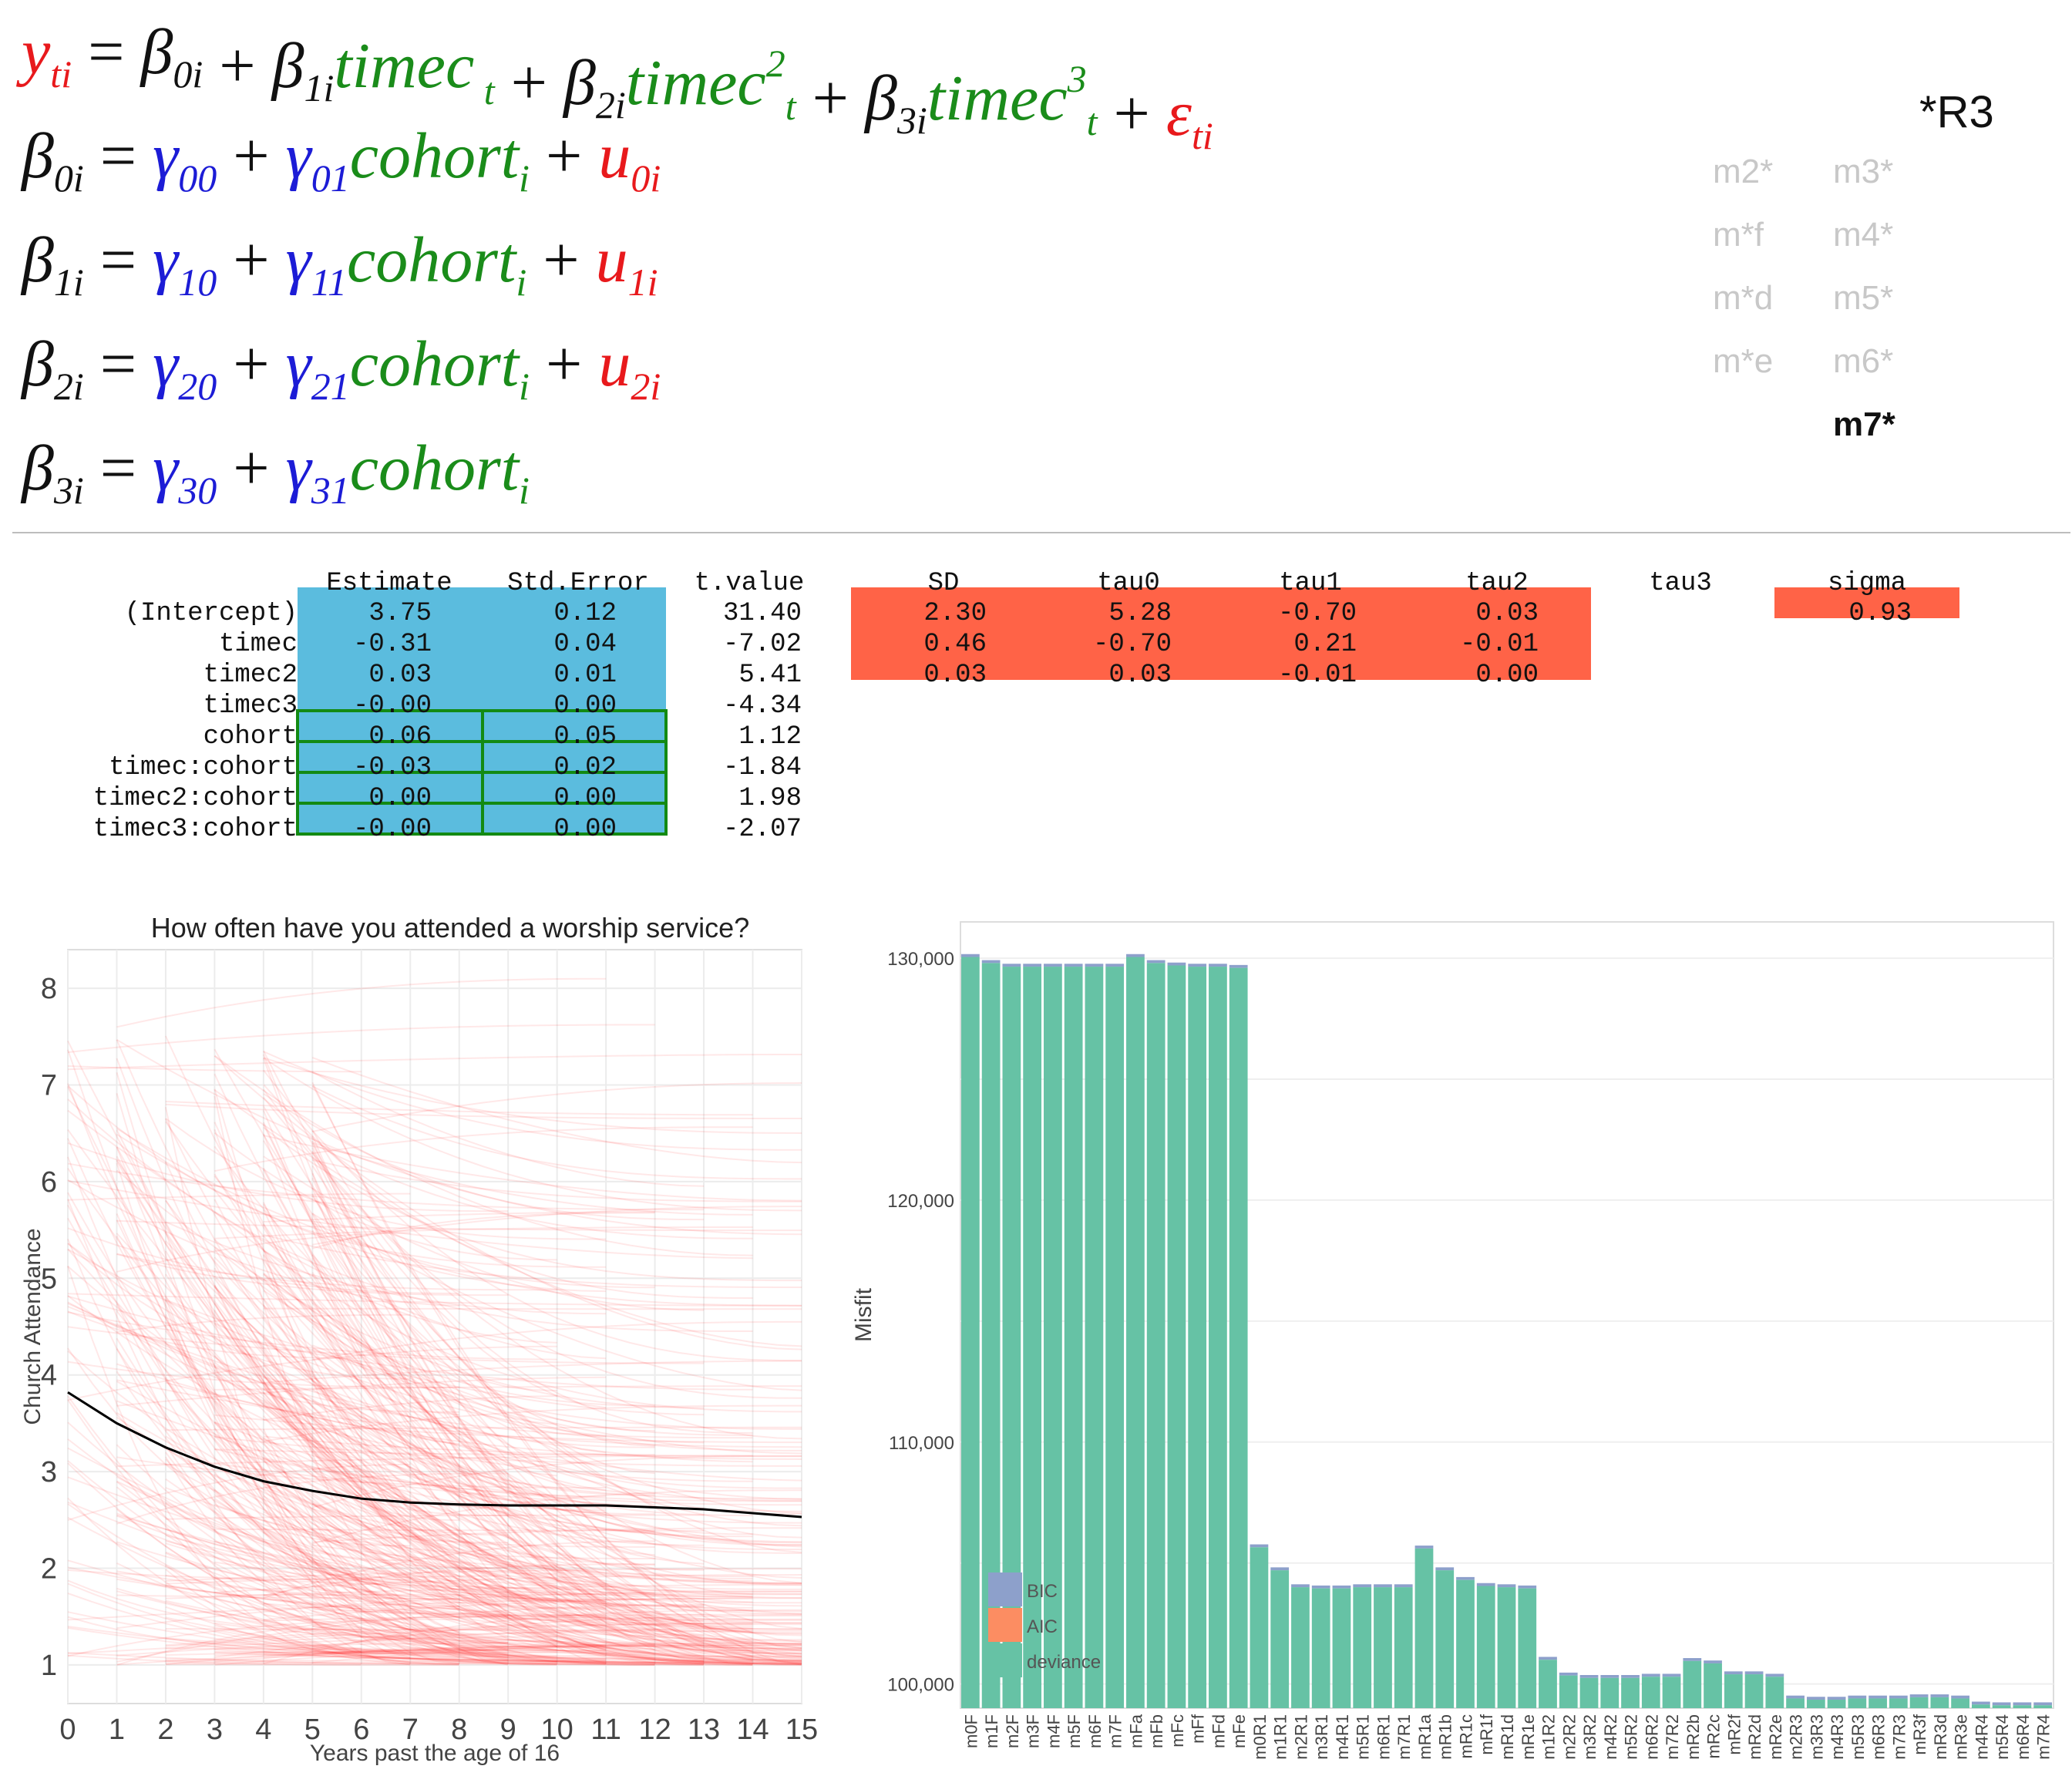 Image resolution: width=2072 pixels, height=1776 pixels. I want to click on table-cell: -0.01, so click(1500, 644).